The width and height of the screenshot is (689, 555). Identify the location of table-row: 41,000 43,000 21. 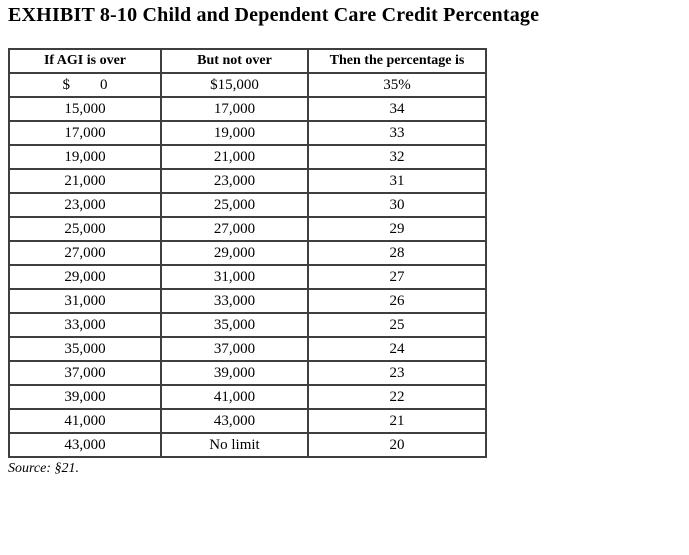
(247, 421).